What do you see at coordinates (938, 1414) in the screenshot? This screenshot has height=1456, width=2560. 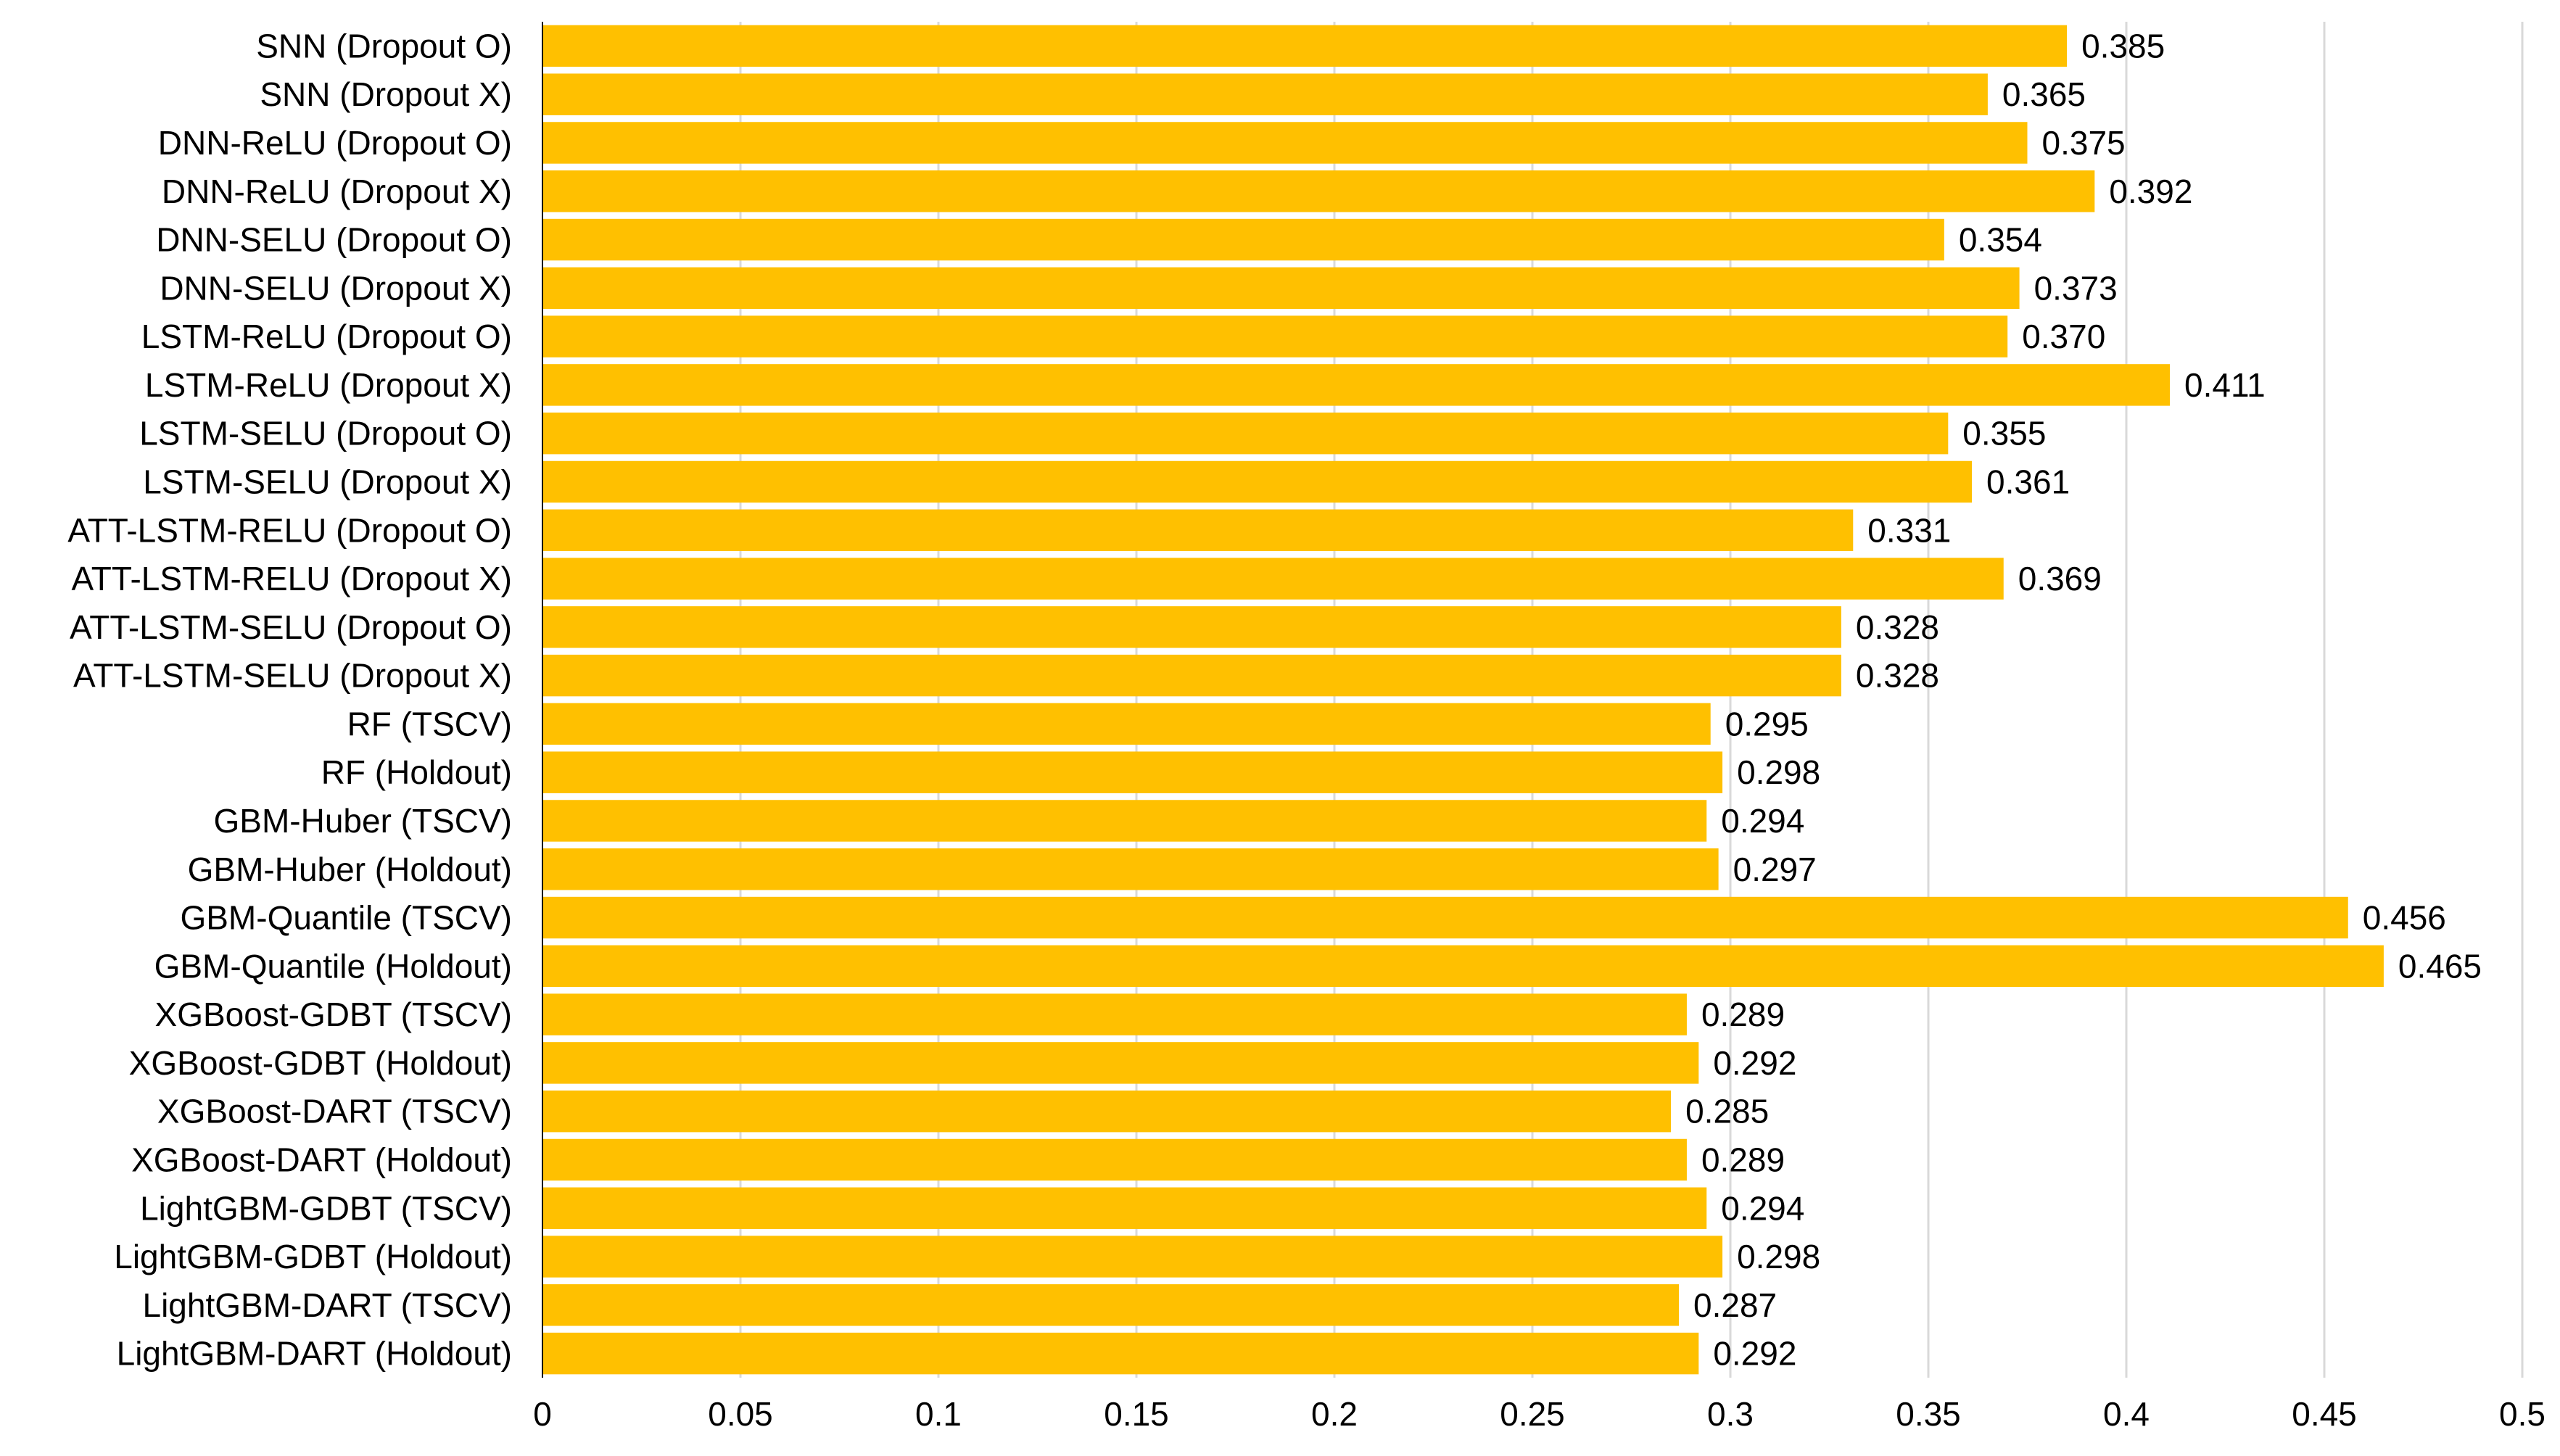 I see `x-tick-label: 0.1` at bounding box center [938, 1414].